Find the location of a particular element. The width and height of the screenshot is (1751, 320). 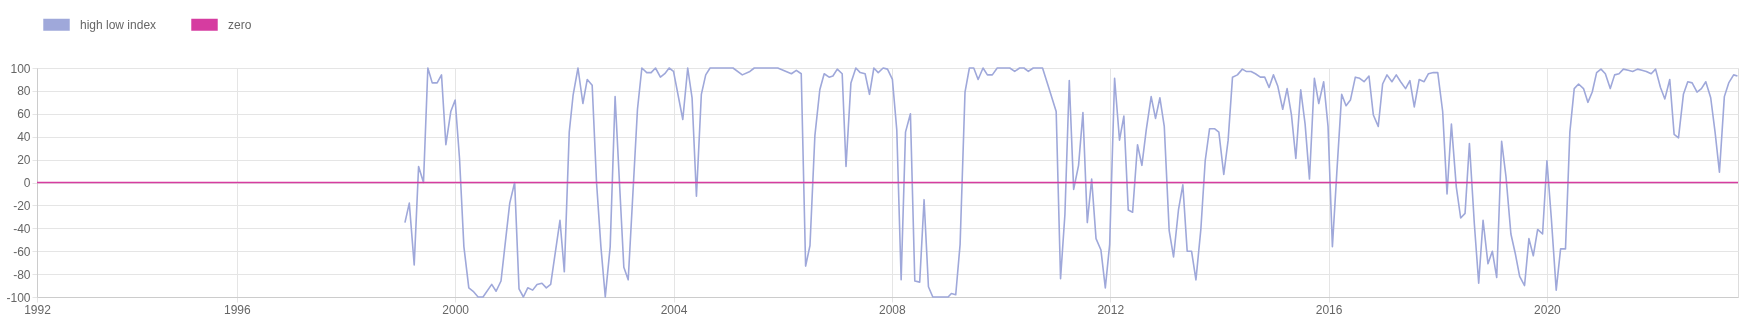

y-tick-label: -60 is located at coordinates (22, 251).